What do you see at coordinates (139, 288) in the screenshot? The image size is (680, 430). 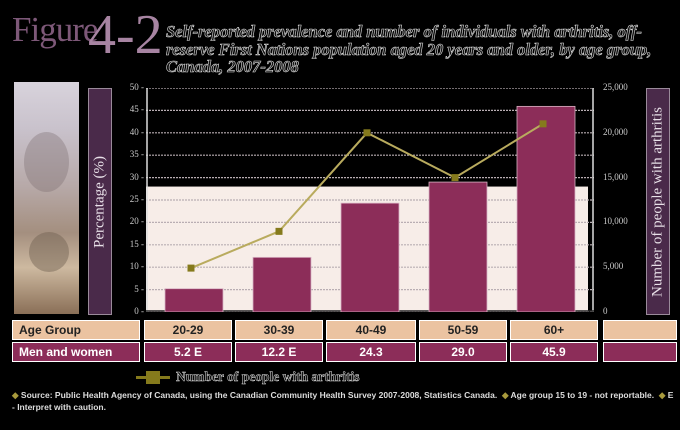 I see `left-tick-label: 5 -` at bounding box center [139, 288].